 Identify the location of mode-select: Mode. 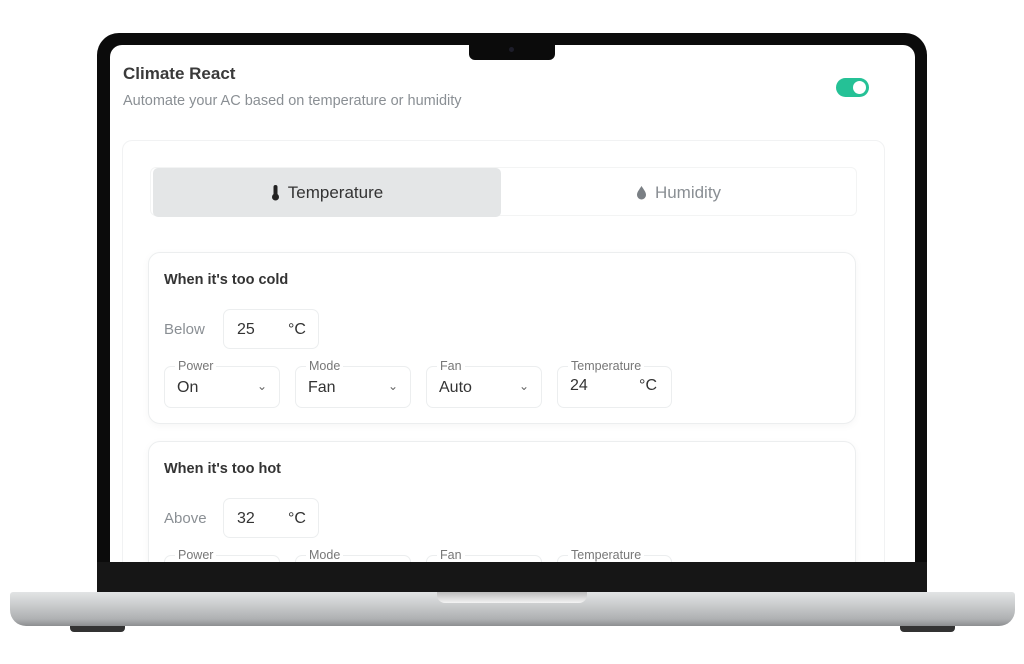
(353, 555).